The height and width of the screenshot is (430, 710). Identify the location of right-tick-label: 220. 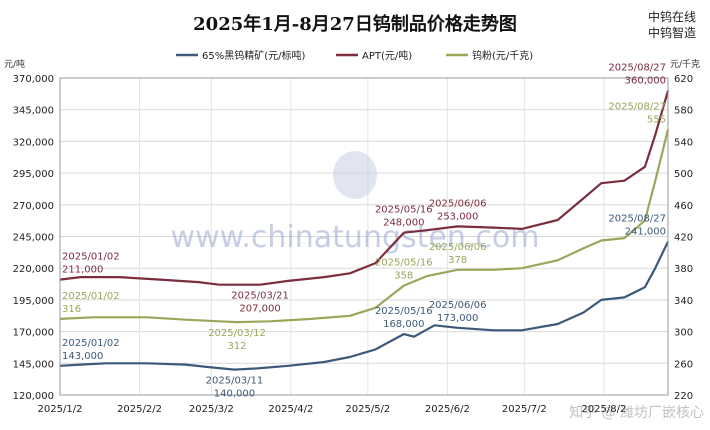
(683, 396).